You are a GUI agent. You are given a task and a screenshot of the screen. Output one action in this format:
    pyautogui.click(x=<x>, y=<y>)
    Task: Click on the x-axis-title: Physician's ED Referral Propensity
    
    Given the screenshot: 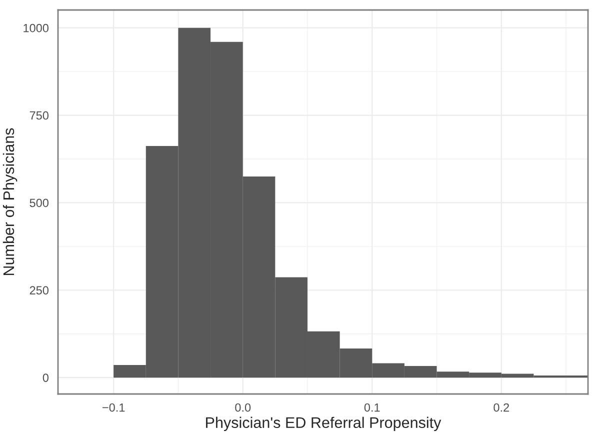 What is the action you would take?
    pyautogui.click(x=324, y=424)
    